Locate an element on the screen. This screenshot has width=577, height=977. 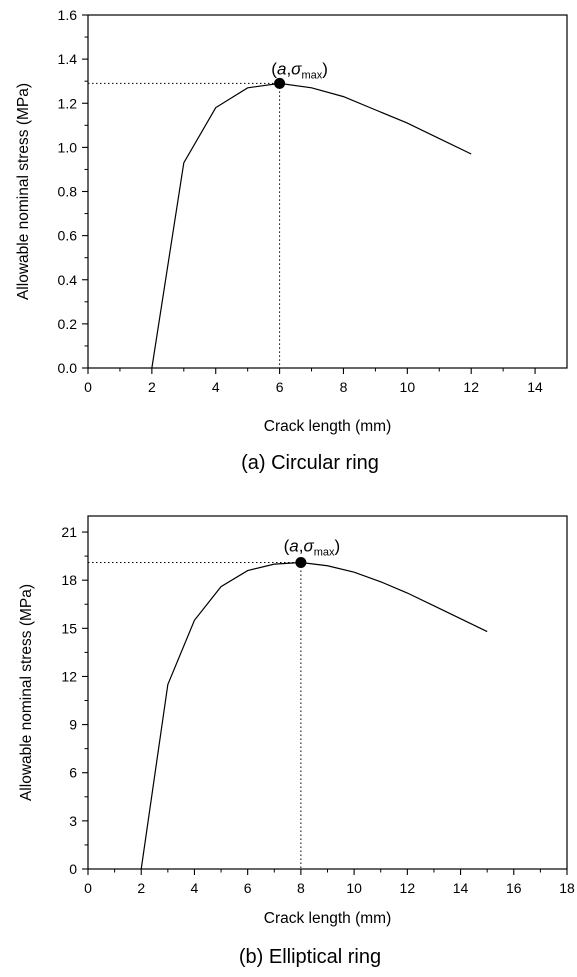
guide-lines-b is located at coordinates (195, 715).